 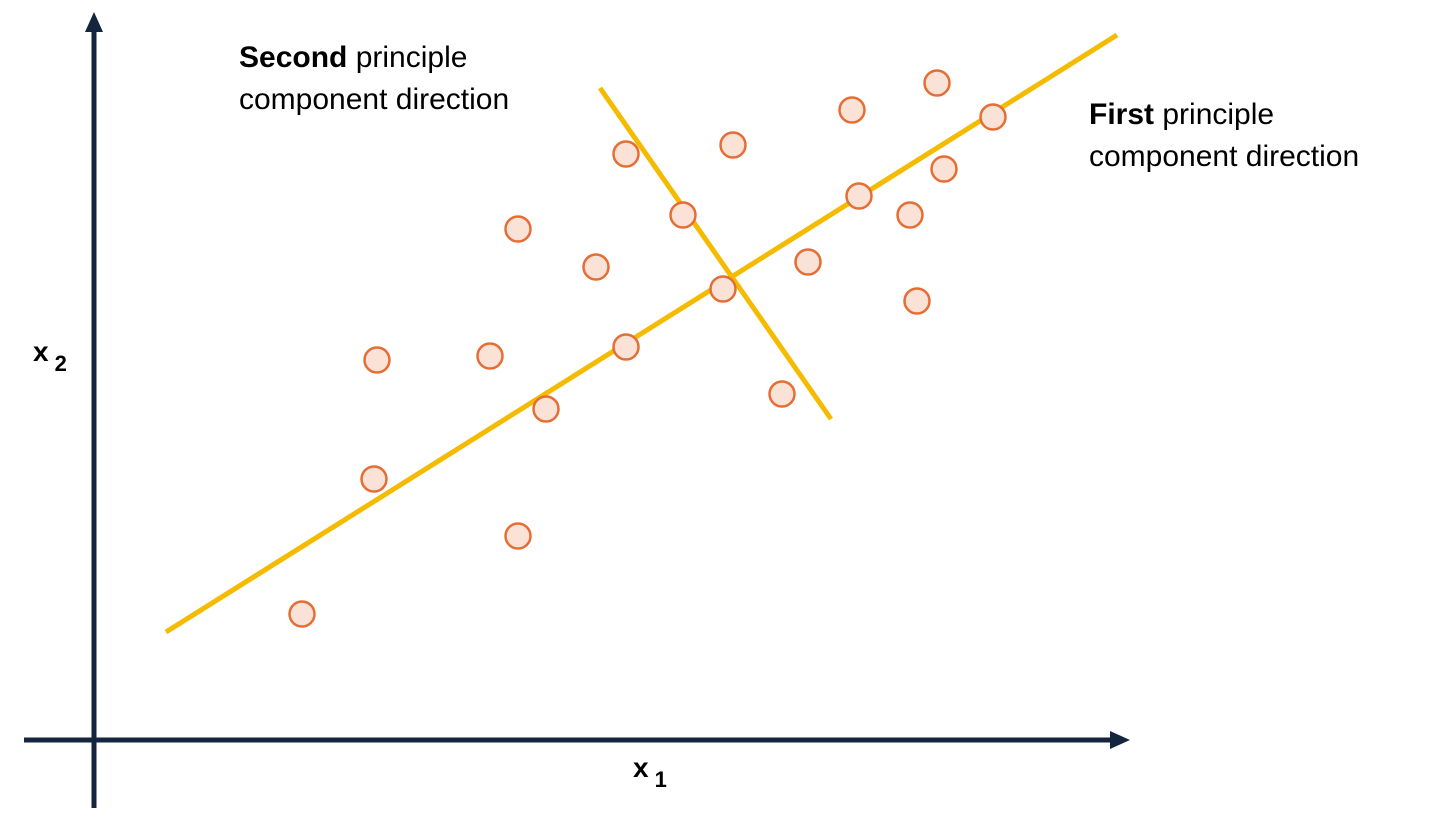 I want to click on second-label-rest: principle, so click(x=411, y=57).